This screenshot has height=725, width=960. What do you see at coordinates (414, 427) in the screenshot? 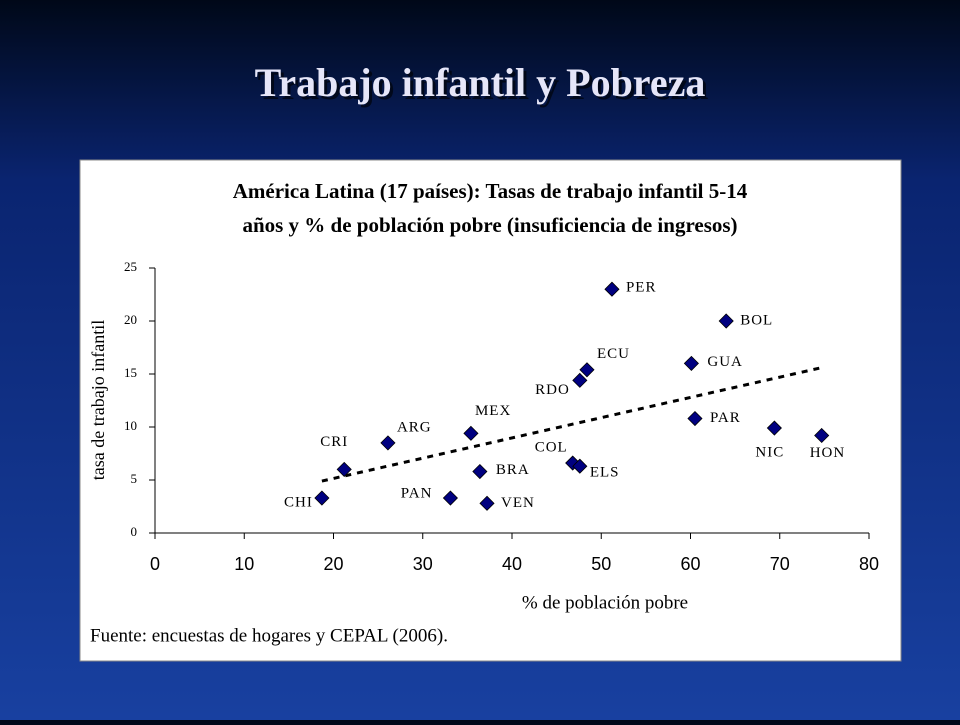
I see `point-label: ARG` at bounding box center [414, 427].